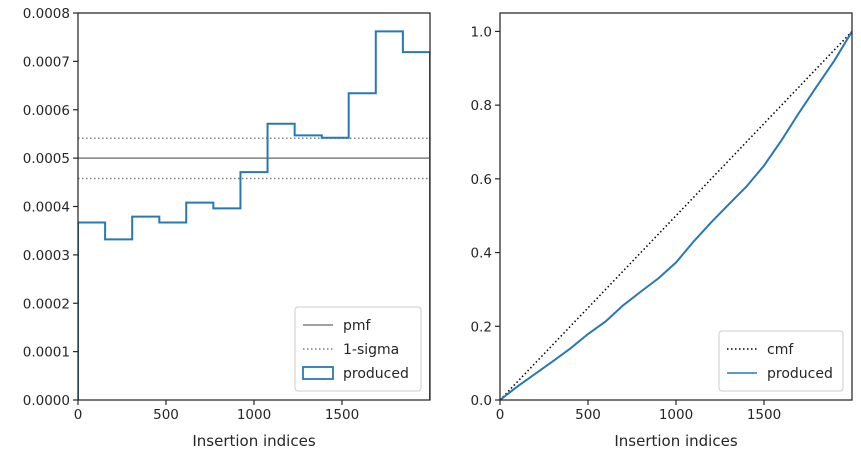  What do you see at coordinates (46, 14) in the screenshot?
I see `y-tick-label: 0.0008` at bounding box center [46, 14].